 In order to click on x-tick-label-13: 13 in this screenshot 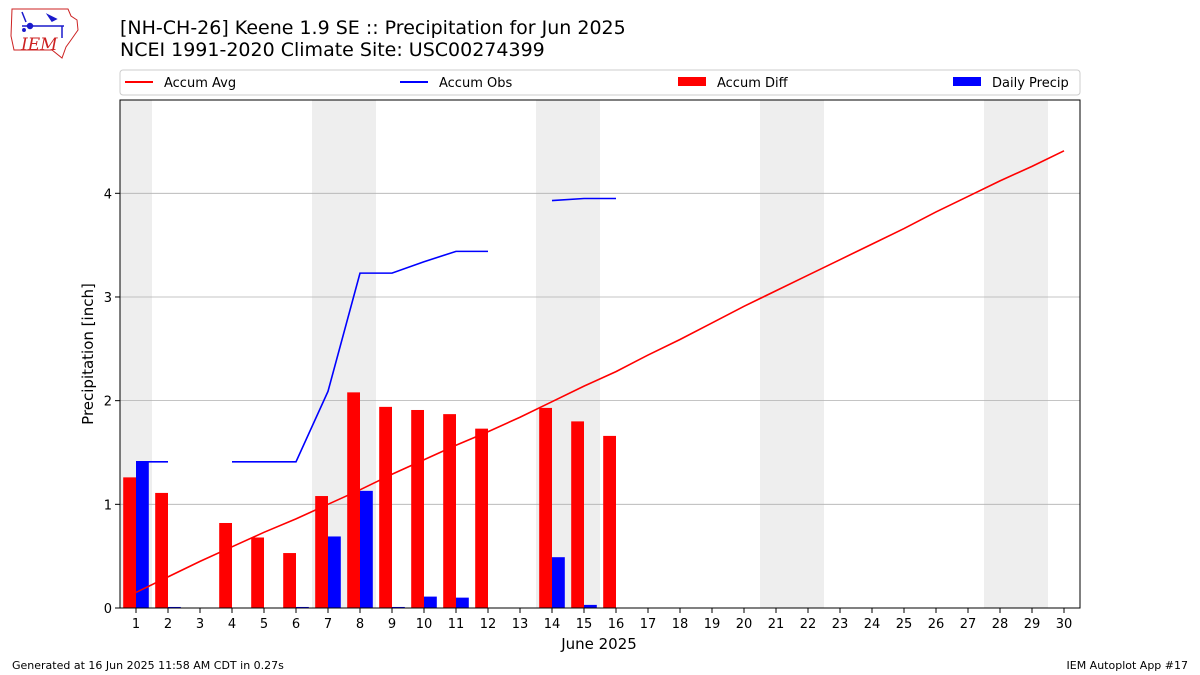, I will do `click(520, 624)`.